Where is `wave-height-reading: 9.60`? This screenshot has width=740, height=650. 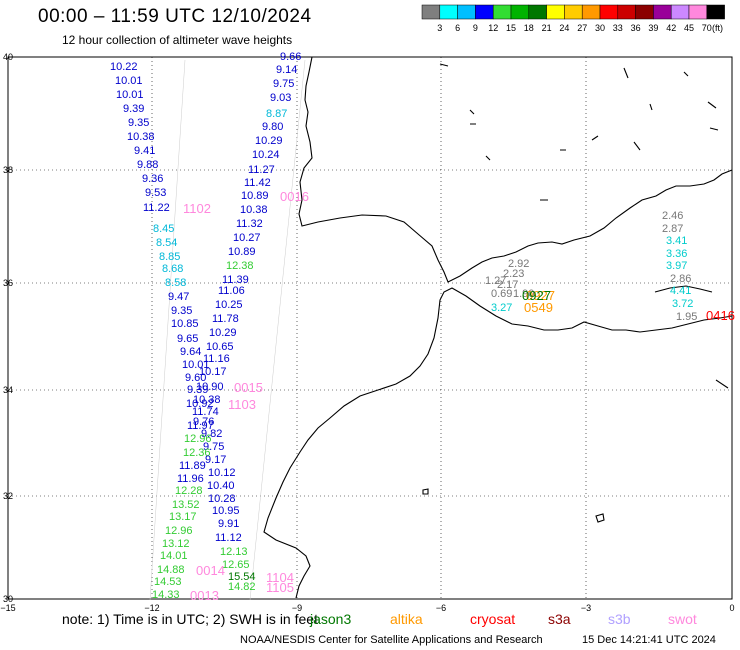
wave-height-reading: 9.60 is located at coordinates (195, 378).